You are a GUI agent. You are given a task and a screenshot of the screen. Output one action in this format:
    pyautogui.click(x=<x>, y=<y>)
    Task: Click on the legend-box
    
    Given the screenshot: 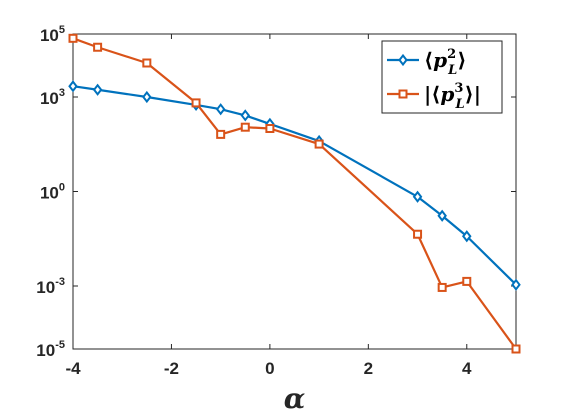 What is the action you would take?
    pyautogui.click(x=442, y=77)
    